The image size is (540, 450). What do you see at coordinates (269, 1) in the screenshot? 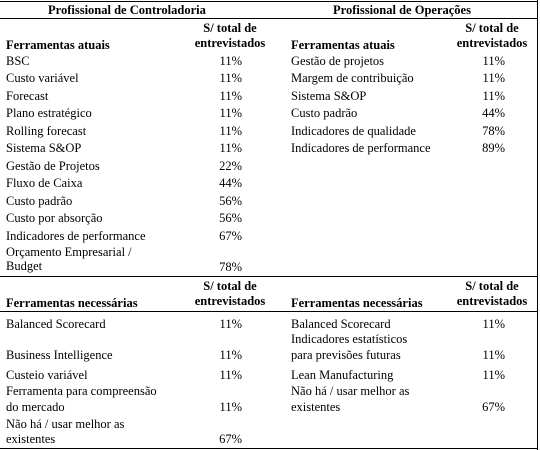
I see `top-rule` at bounding box center [269, 1].